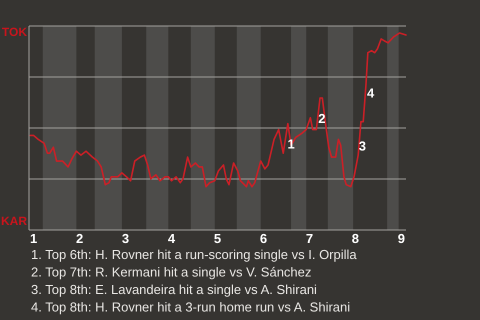 Image resolution: width=480 pixels, height=320 pixels. What do you see at coordinates (194, 254) in the screenshot?
I see `text: 1. Top 6th: H. Rovner hit a run-scoring single vs I. Orpilla` at bounding box center [194, 254].